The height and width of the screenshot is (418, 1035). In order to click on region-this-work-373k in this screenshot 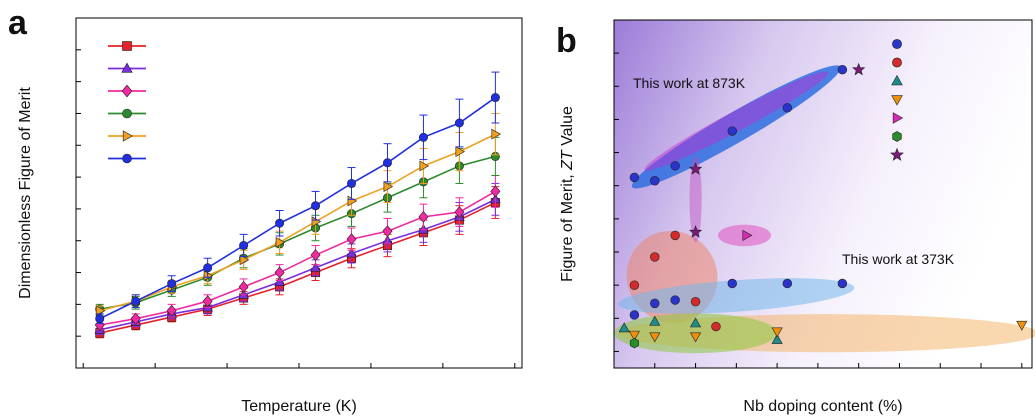, I will do `click(736, 296)`.